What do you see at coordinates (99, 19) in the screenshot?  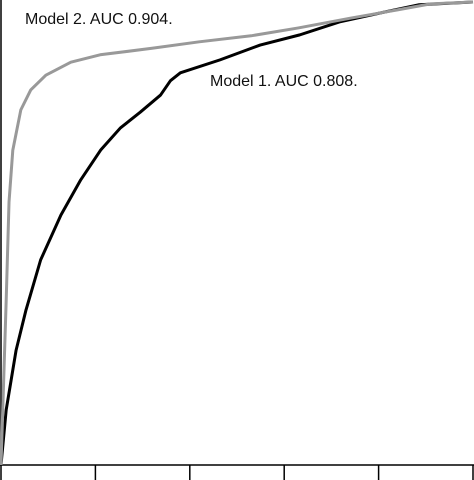 I see `series-label: Model 2. AUC 0.904.` at bounding box center [99, 19].